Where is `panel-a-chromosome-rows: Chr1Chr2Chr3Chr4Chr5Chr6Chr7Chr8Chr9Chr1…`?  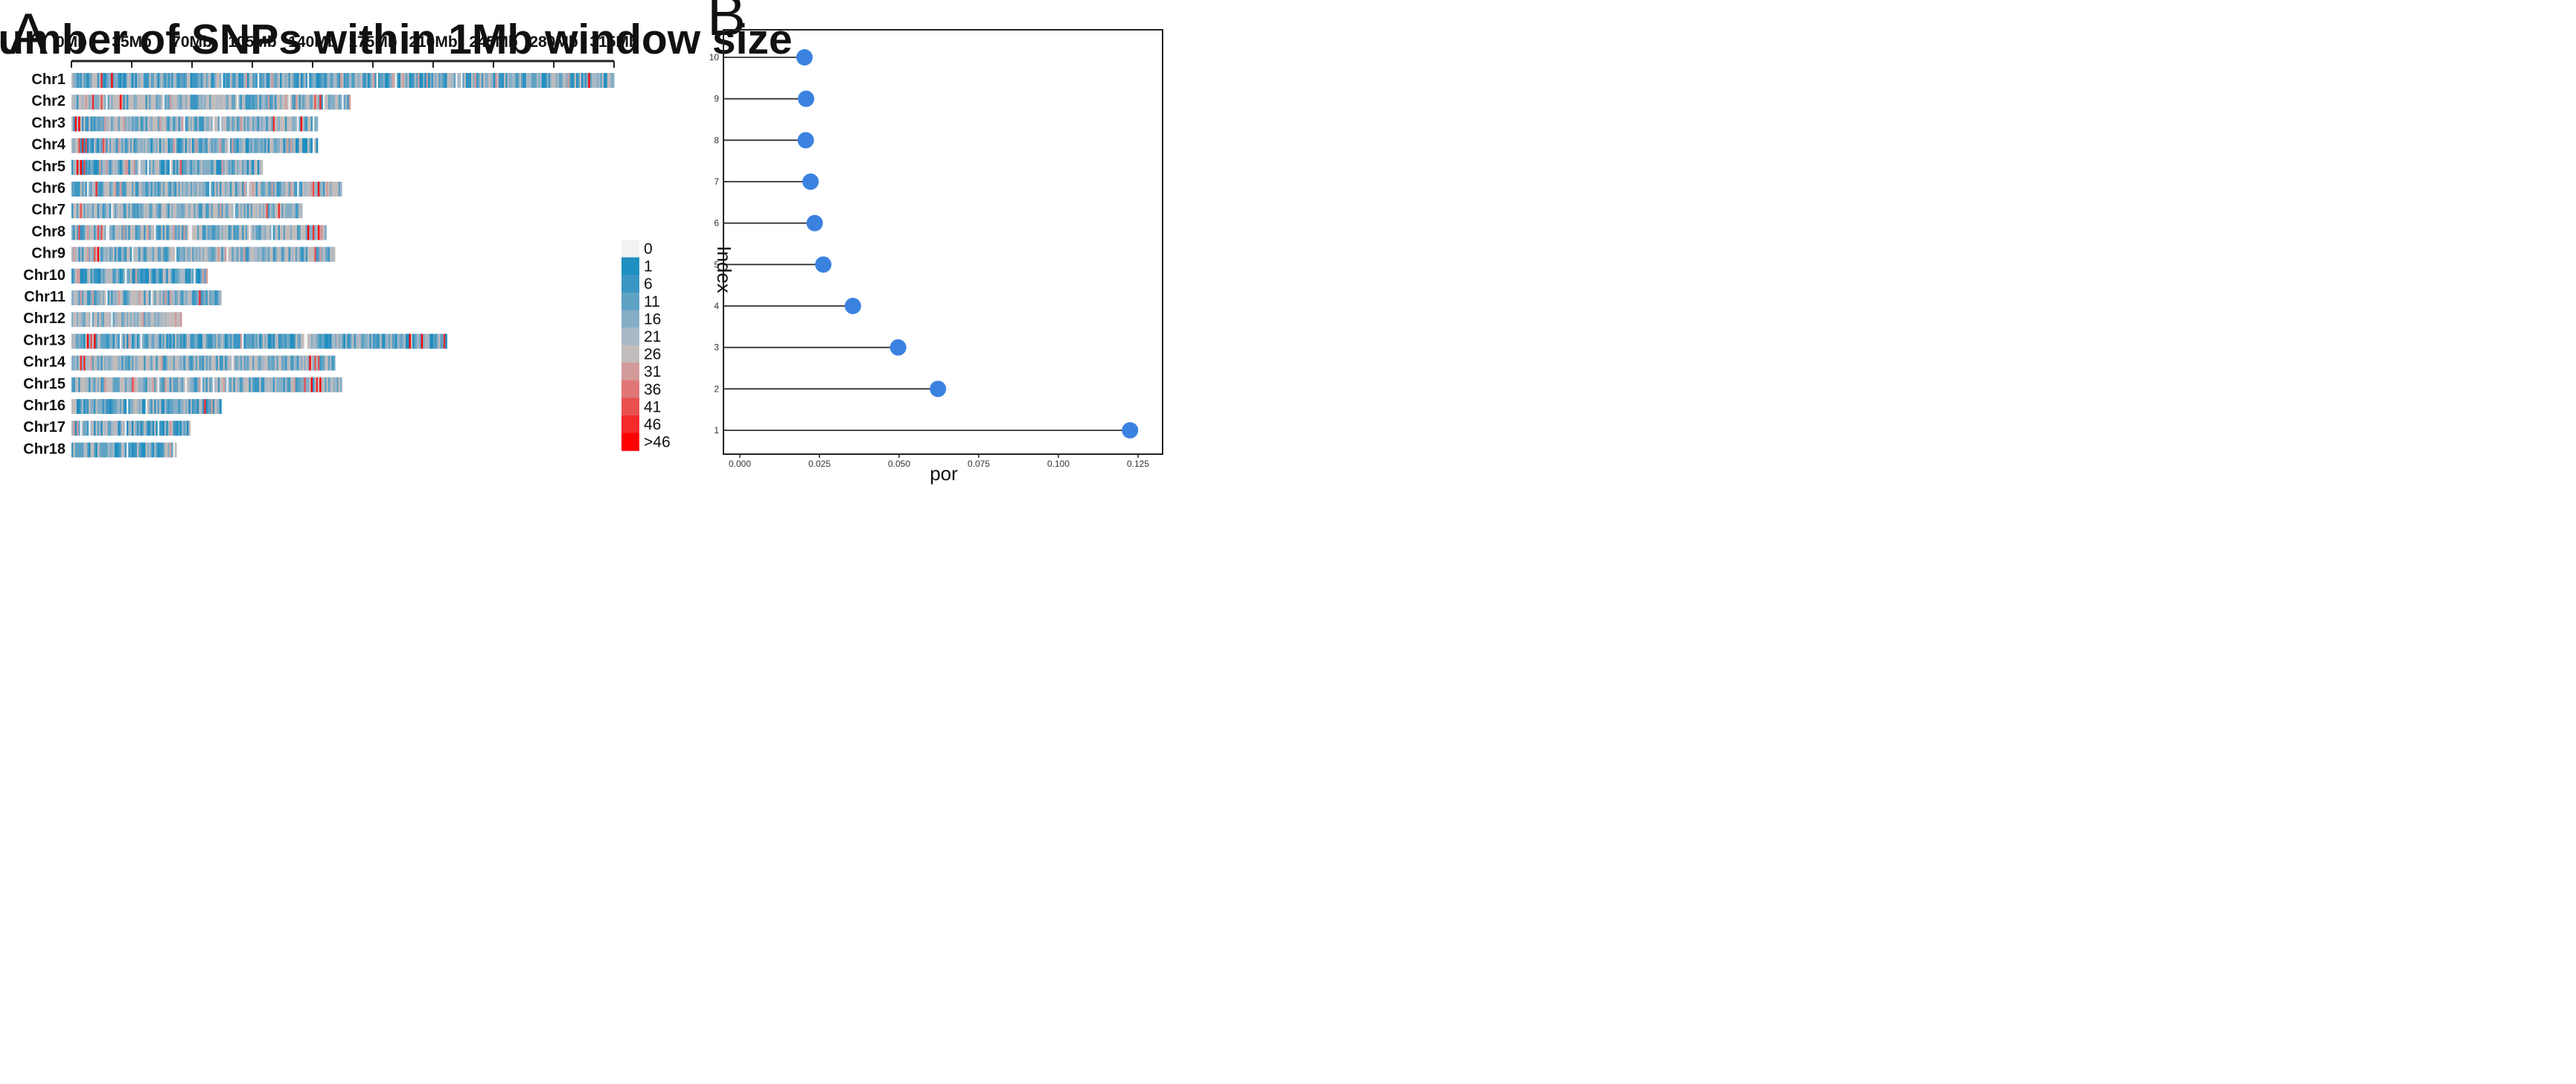 panel-a-chromosome-rows: Chr1Chr2Chr3Chr4Chr5Chr6Chr7Chr8Chr9Chr1… is located at coordinates (319, 264).